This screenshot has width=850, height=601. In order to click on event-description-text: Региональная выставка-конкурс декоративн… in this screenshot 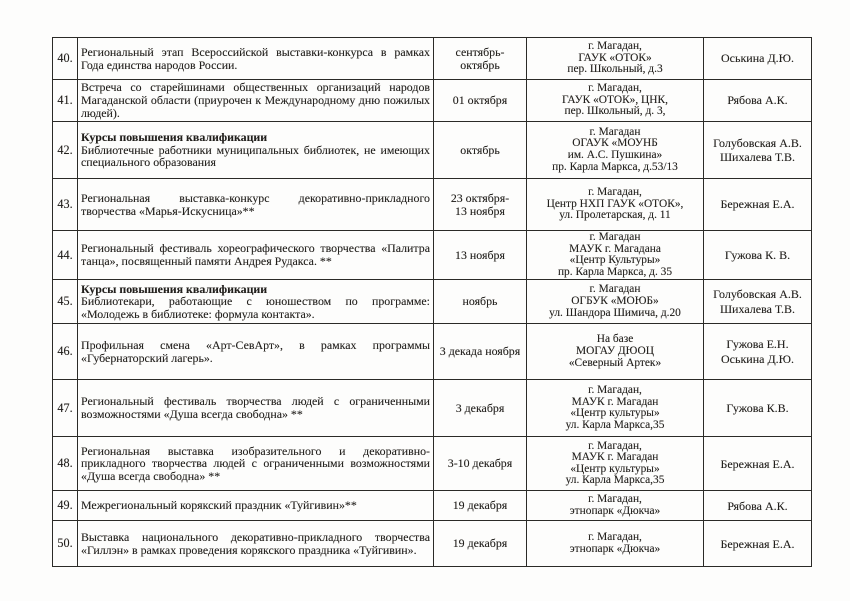, I will do `click(255, 204)`.